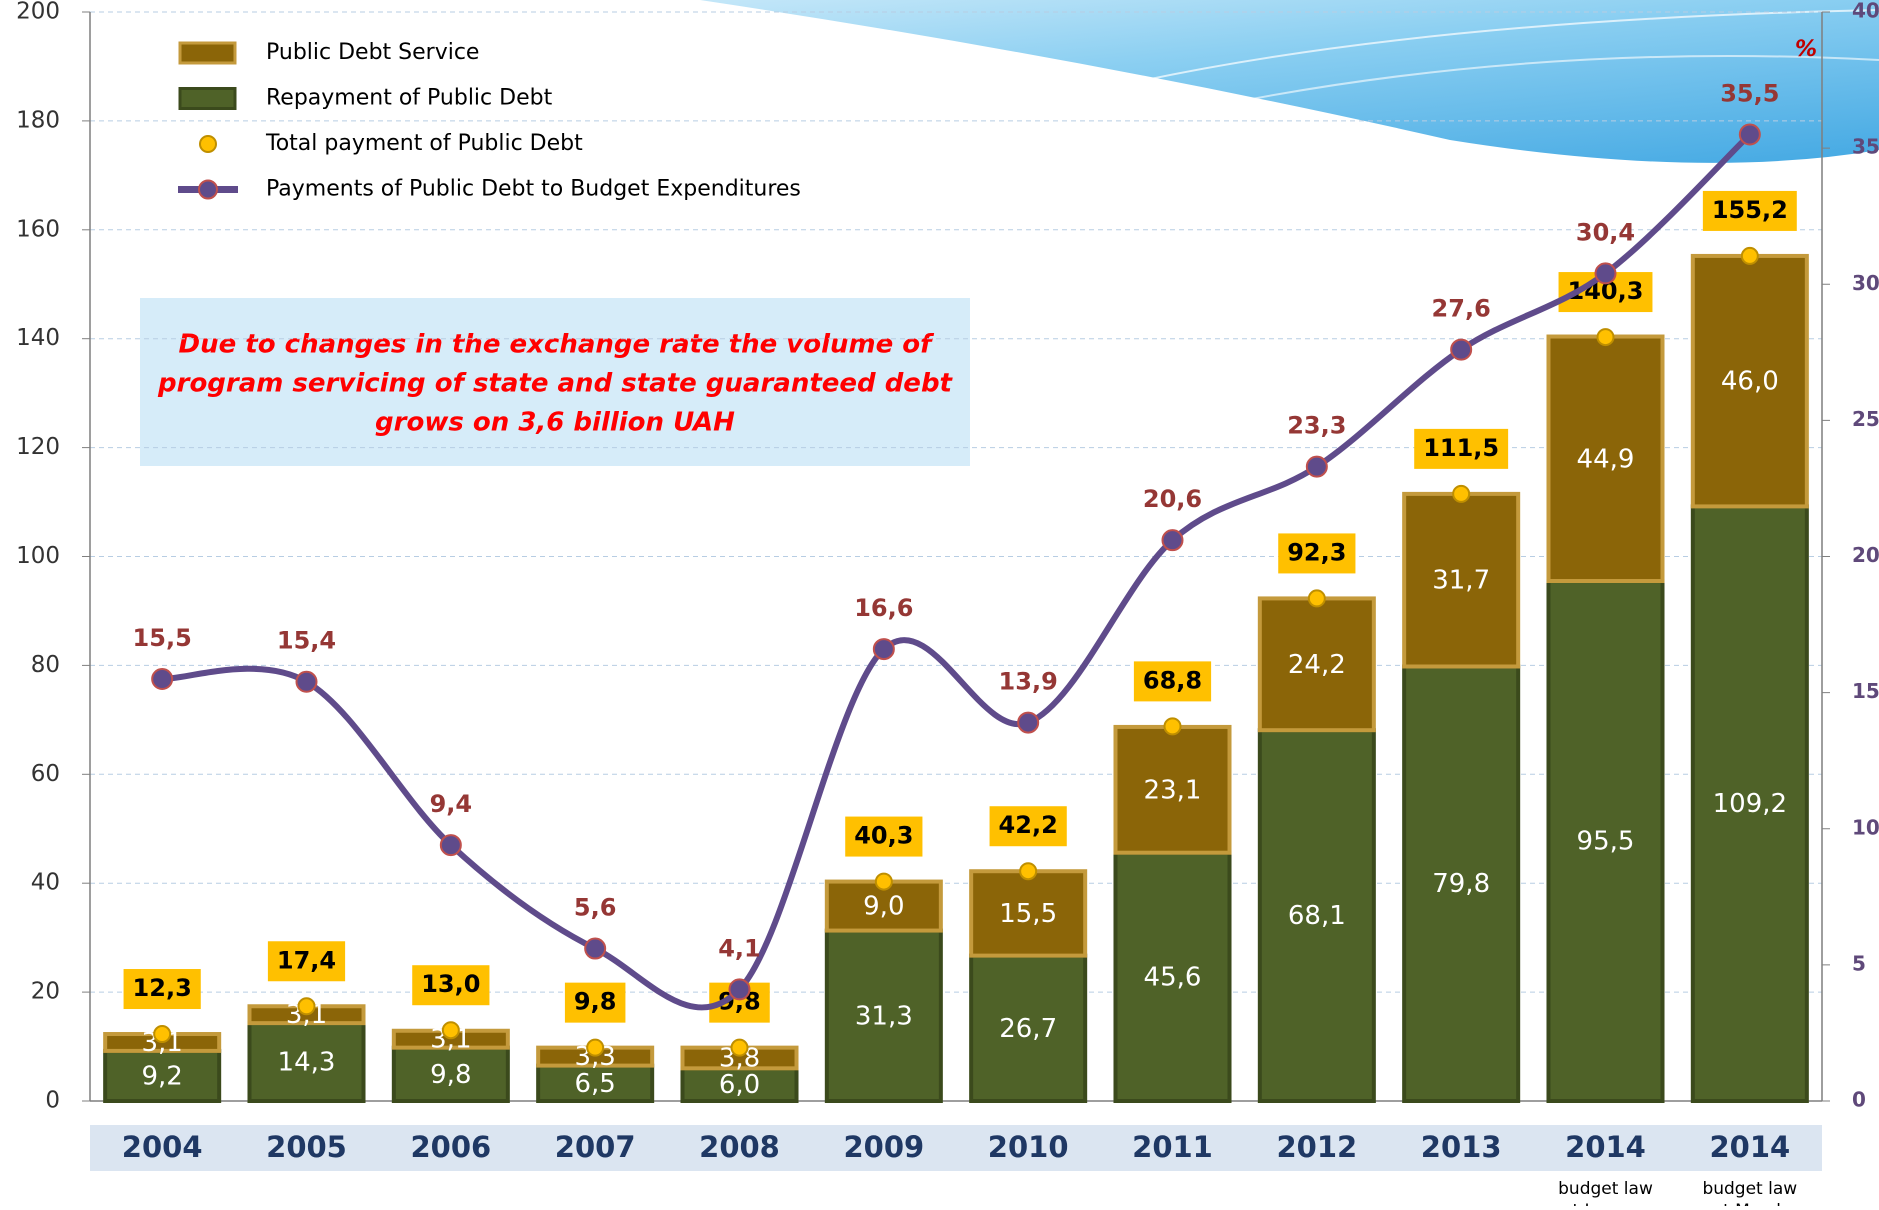 Image resolution: width=1879 pixels, height=1210 pixels. I want to click on total-label: 12,3, so click(162, 988).